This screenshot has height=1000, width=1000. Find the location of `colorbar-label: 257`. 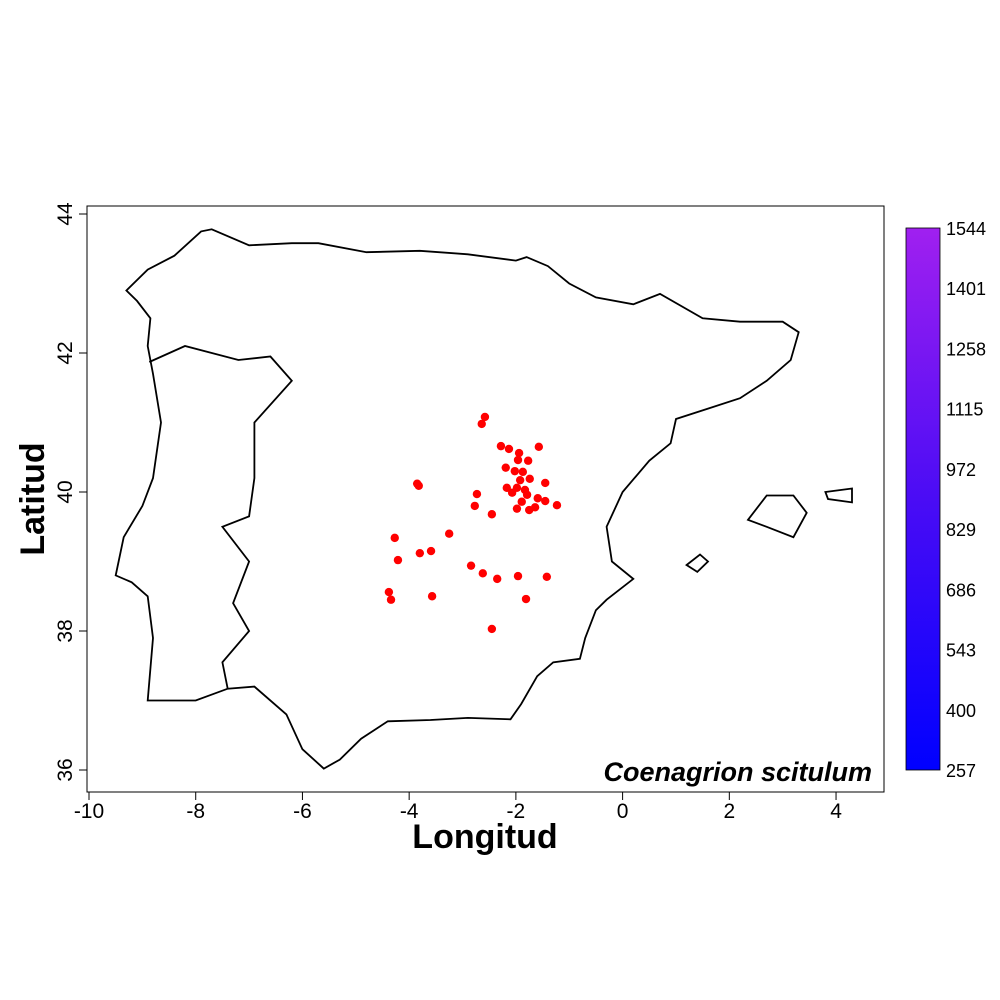

colorbar-label: 257 is located at coordinates (961, 771).